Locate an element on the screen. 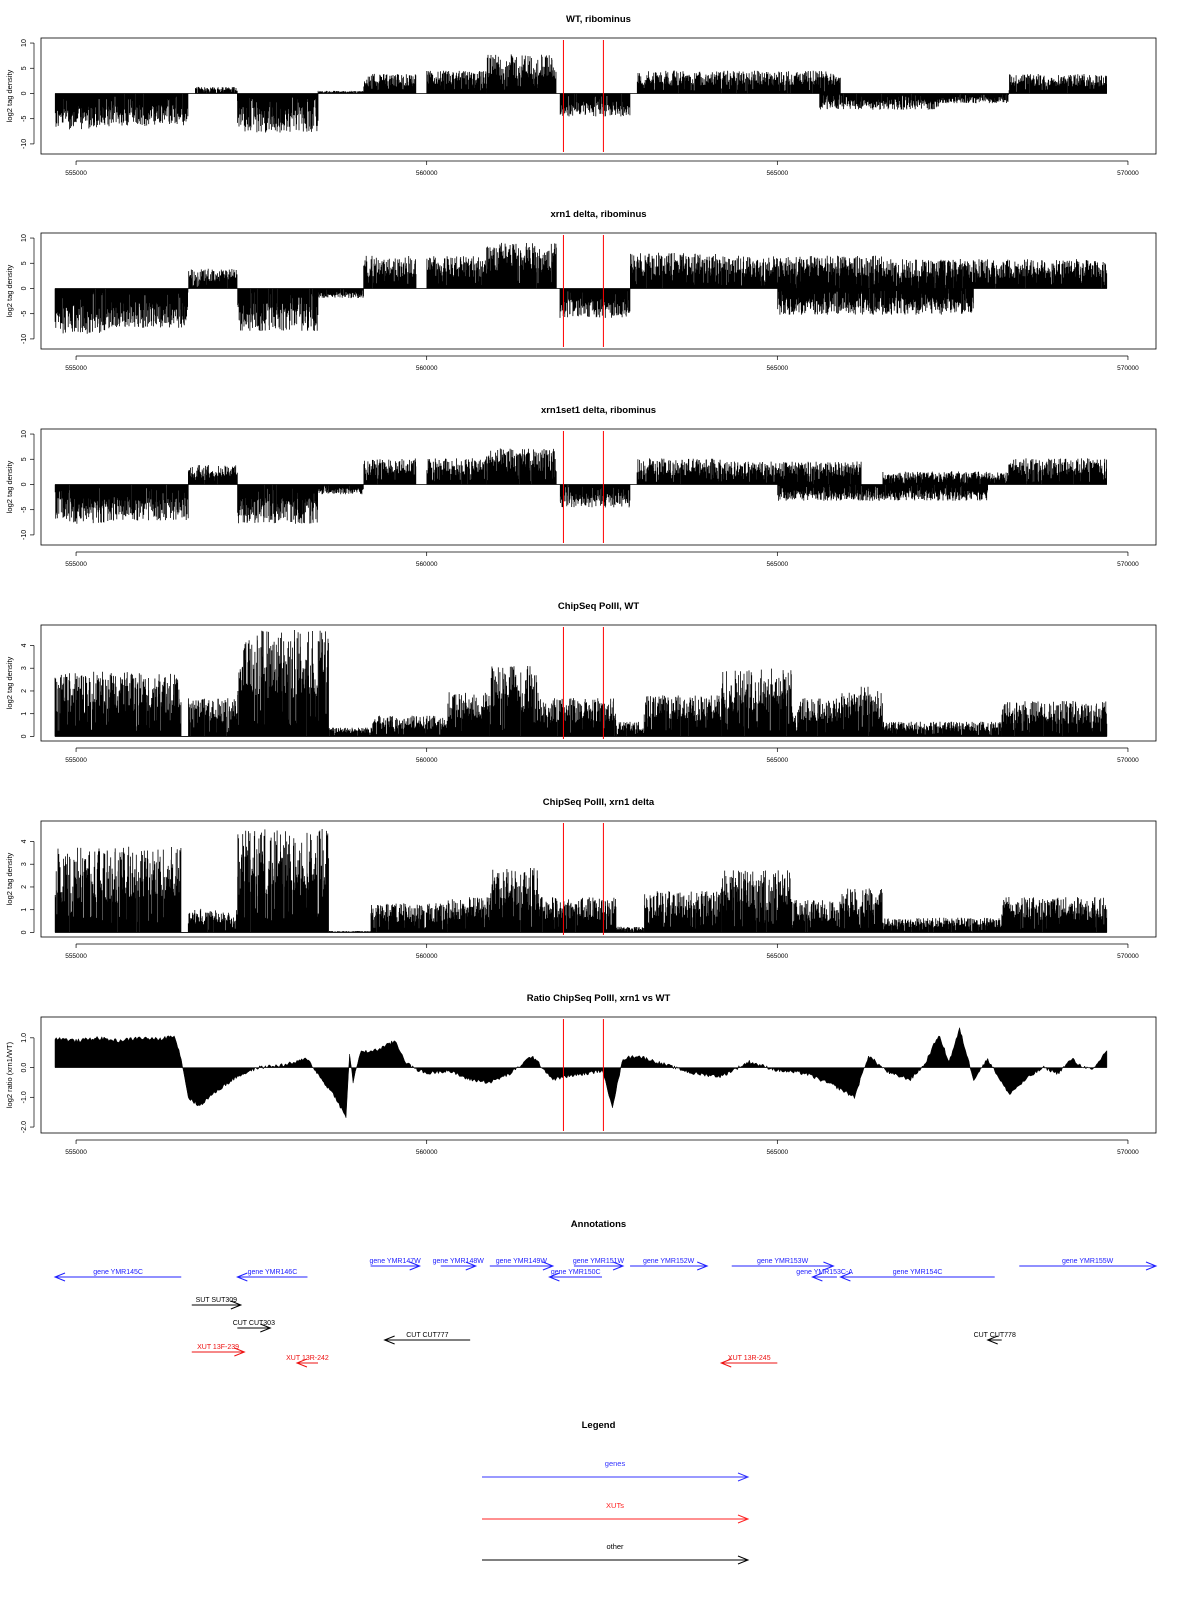 This screenshot has width=1200, height=1600. y-axis: -10 -5 0 5 10 is located at coordinates (28, 94).